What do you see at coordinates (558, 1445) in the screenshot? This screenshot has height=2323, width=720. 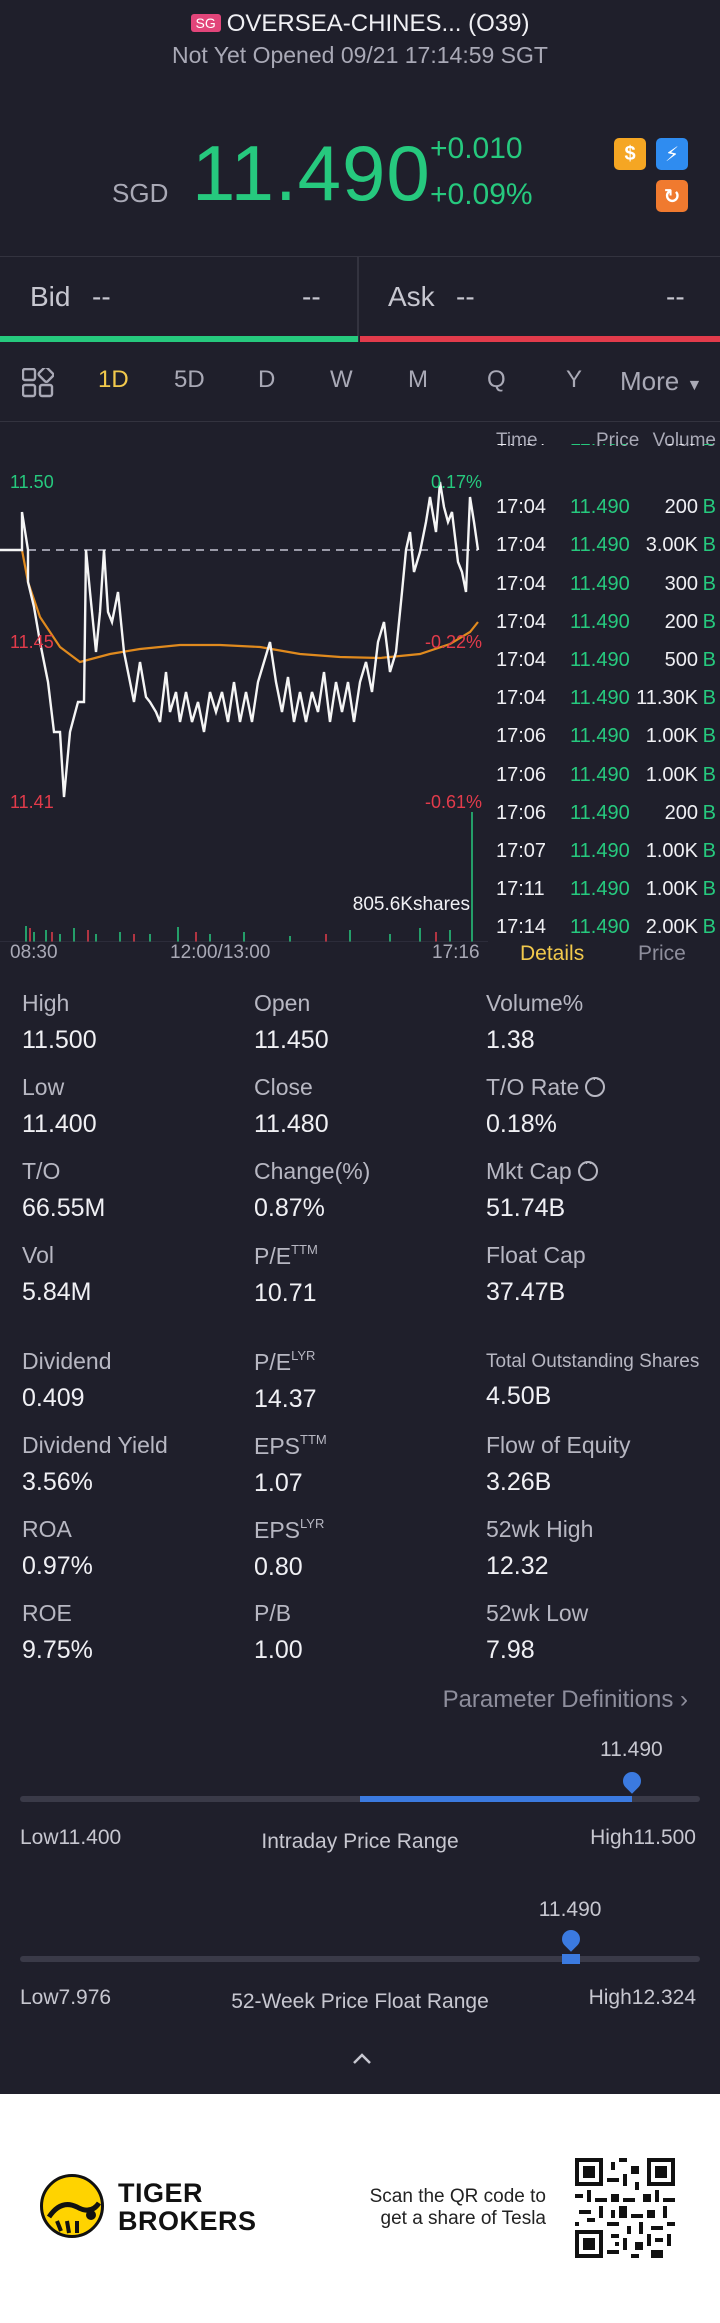 I see `stat-label: Flow of Equity` at bounding box center [558, 1445].